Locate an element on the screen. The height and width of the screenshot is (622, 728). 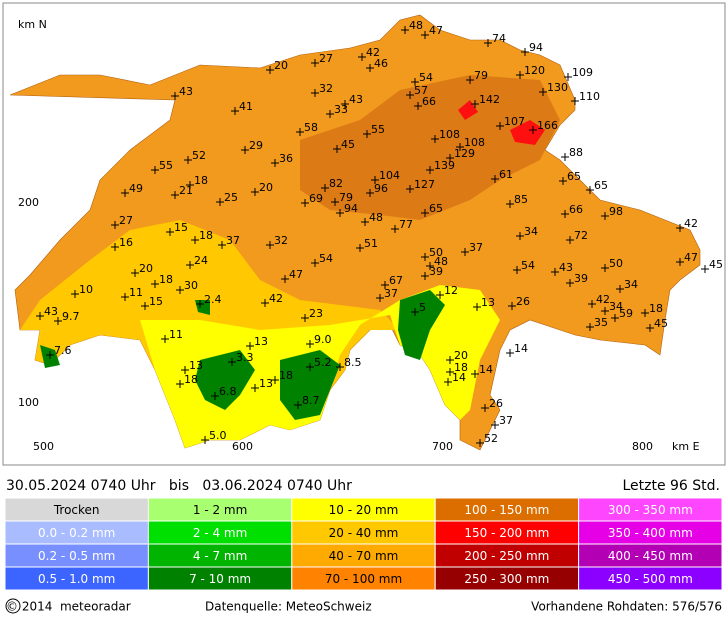
station-value: 58 is located at coordinates (311, 127).